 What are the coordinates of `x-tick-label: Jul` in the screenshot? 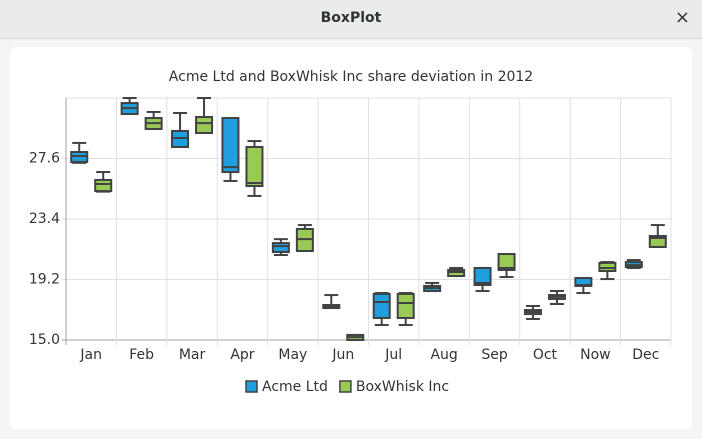 It's located at (393, 355).